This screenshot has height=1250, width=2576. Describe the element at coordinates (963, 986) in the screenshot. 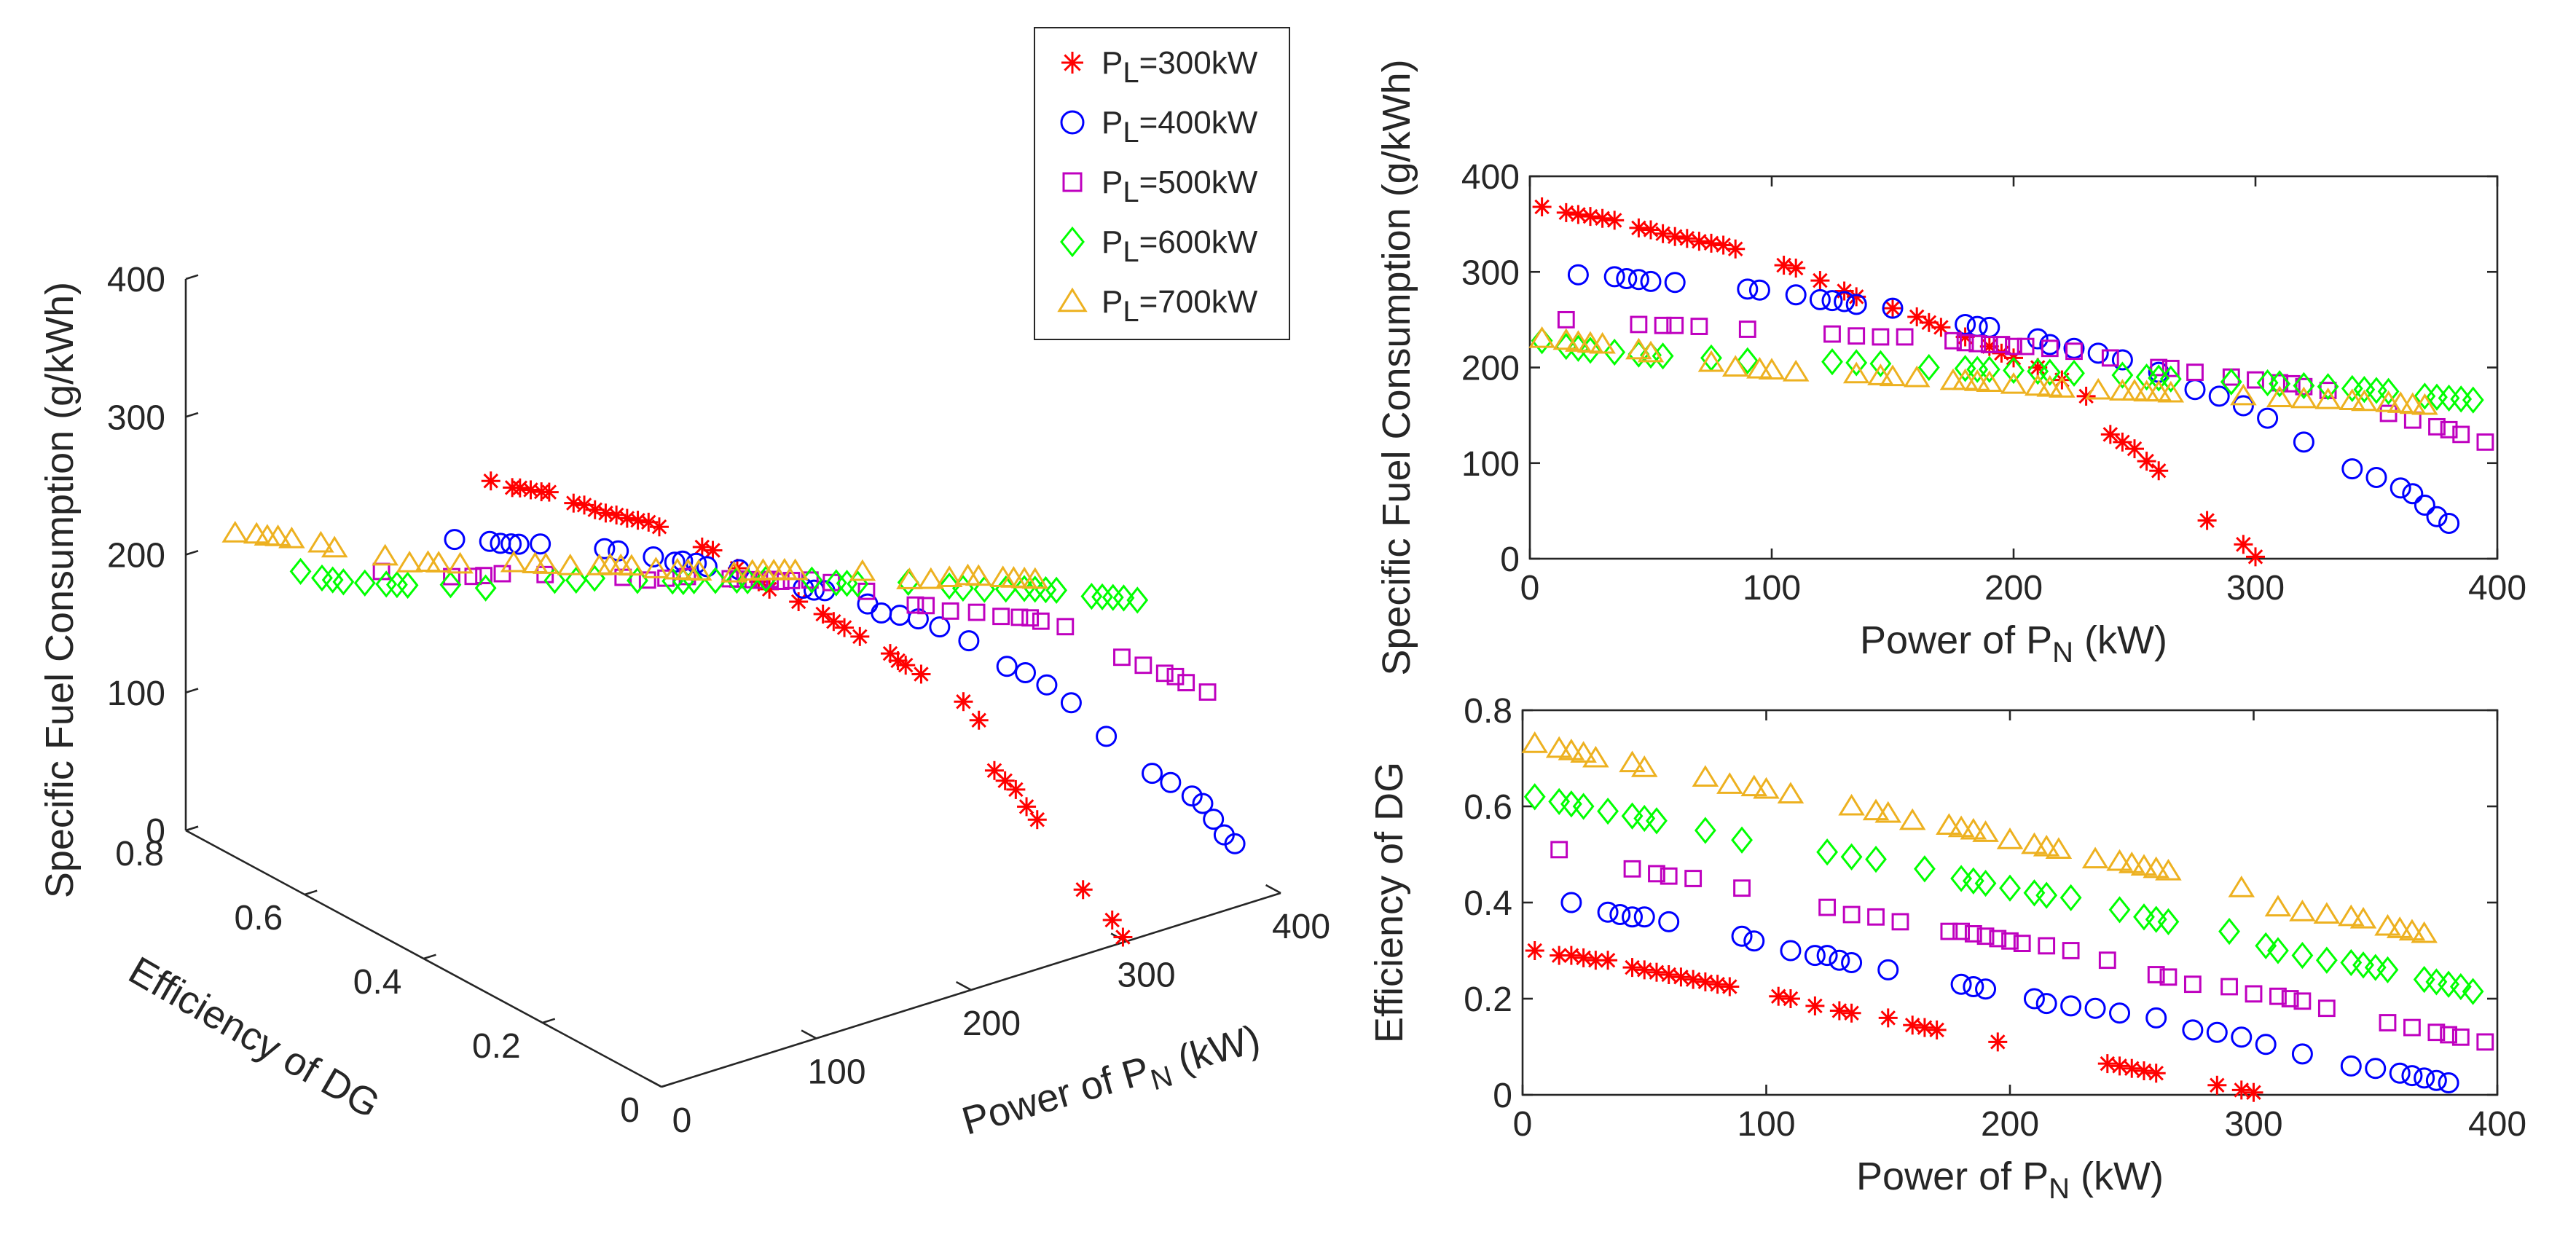

I see `3d-xtick-mark` at that location.